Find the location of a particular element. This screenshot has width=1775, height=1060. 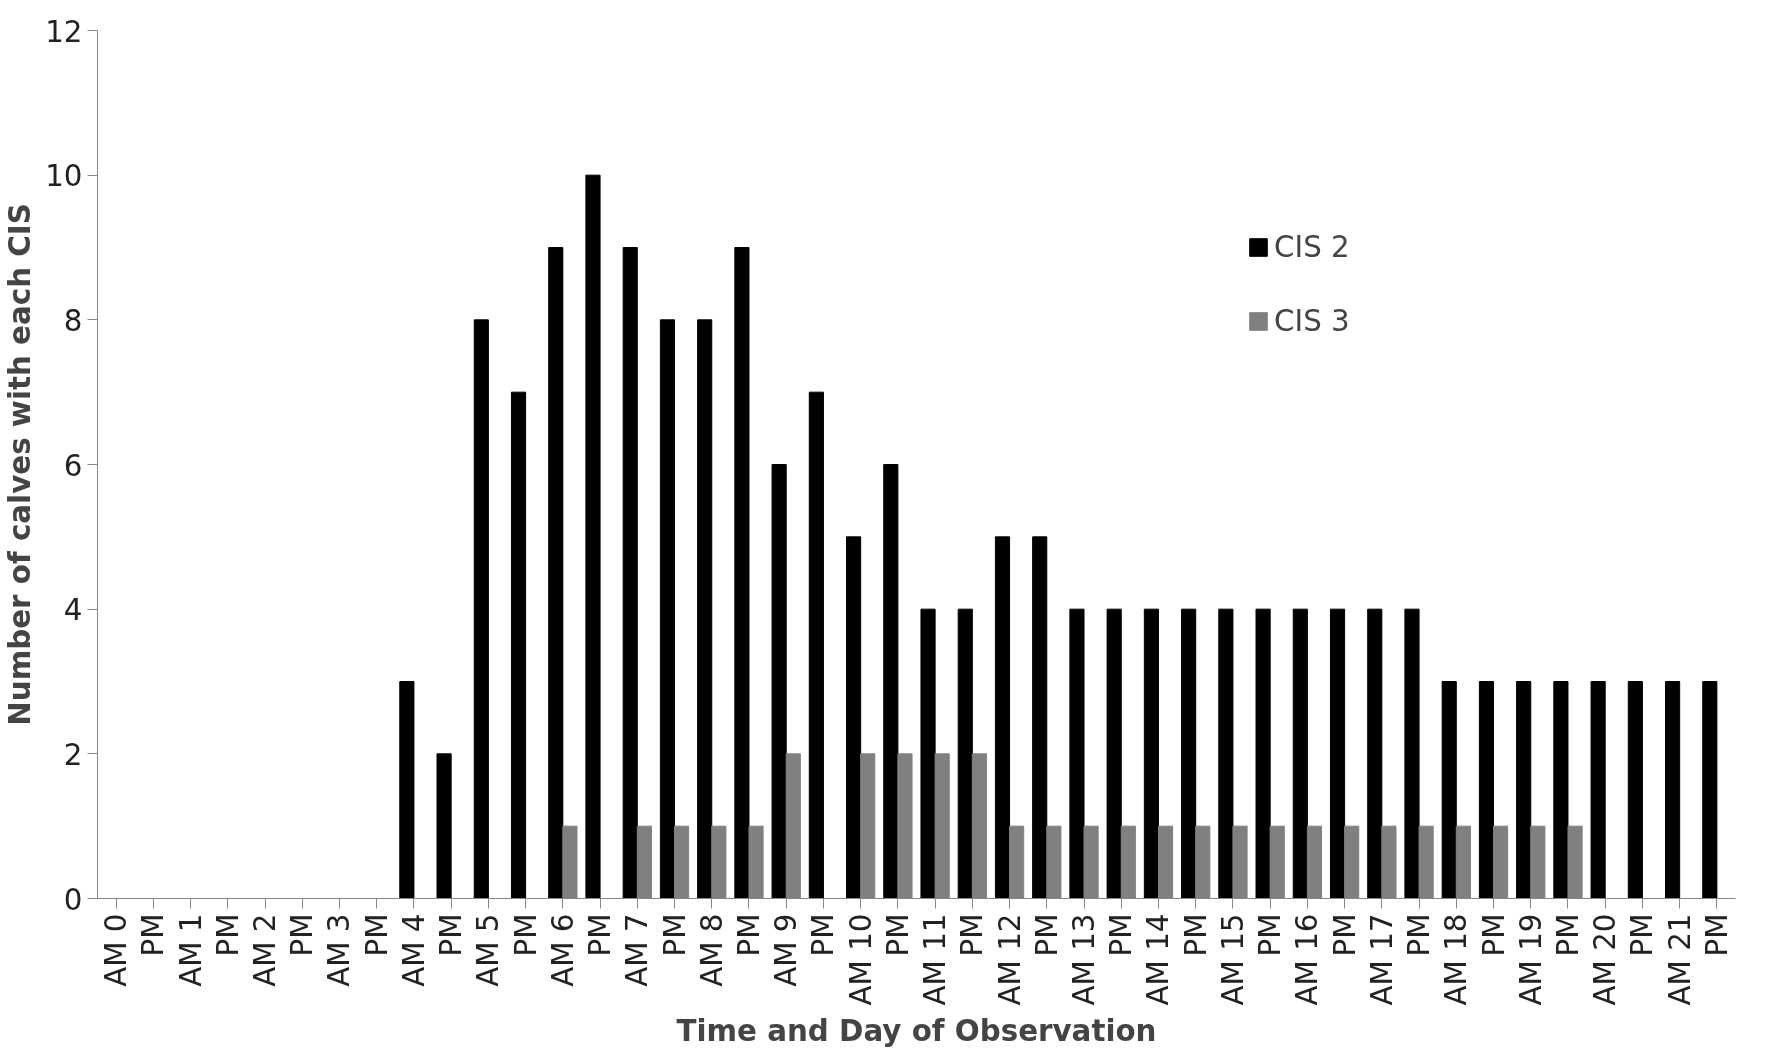

x-tick-label: AM 19 is located at coordinates (1530, 959).